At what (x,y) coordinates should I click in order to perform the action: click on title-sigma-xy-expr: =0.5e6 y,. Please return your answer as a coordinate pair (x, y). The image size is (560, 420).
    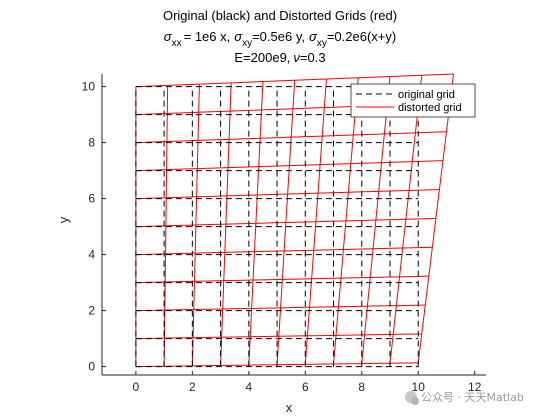
    Looking at the image, I should click on (278, 36).